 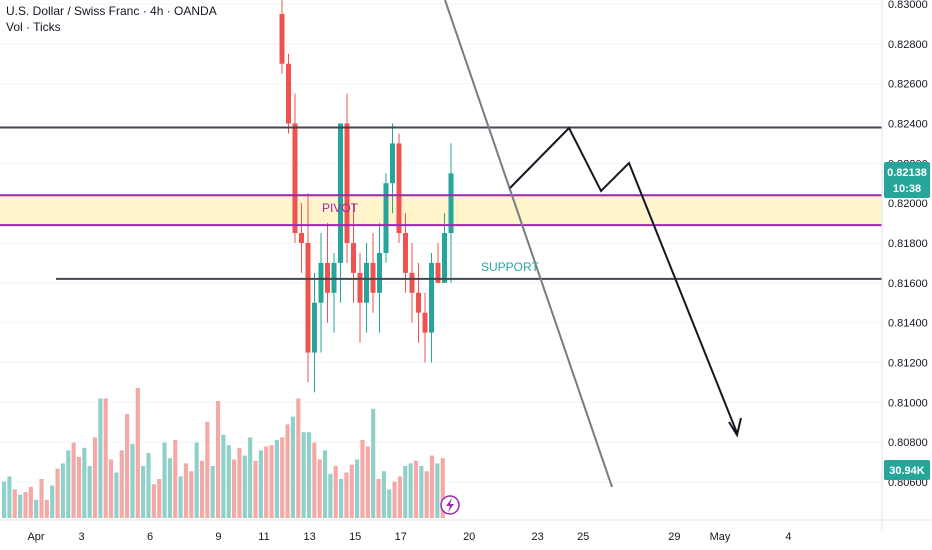 I want to click on price-tick-label: 0.82400, so click(x=908, y=125).